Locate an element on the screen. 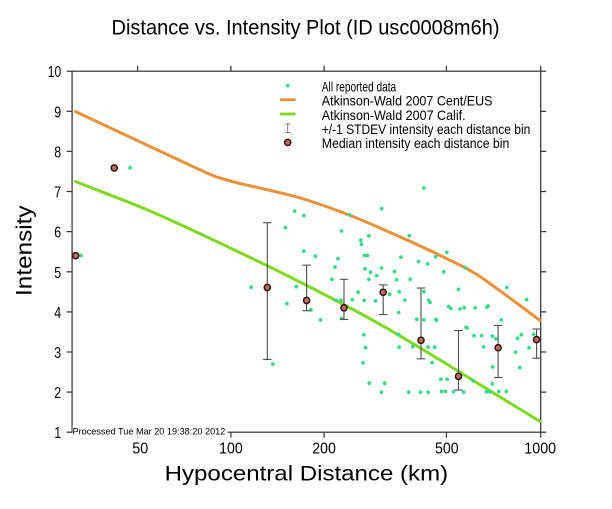 Image resolution: width=612 pixels, height=509 pixels. svg-text: Atkinson-Wald 2007 Calif. is located at coordinates (394, 115).